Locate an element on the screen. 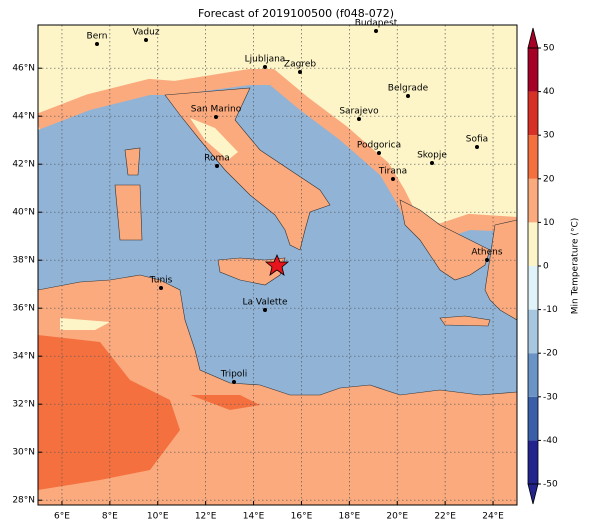 The image size is (592, 529). city-label: Vaduz is located at coordinates (145, 33).